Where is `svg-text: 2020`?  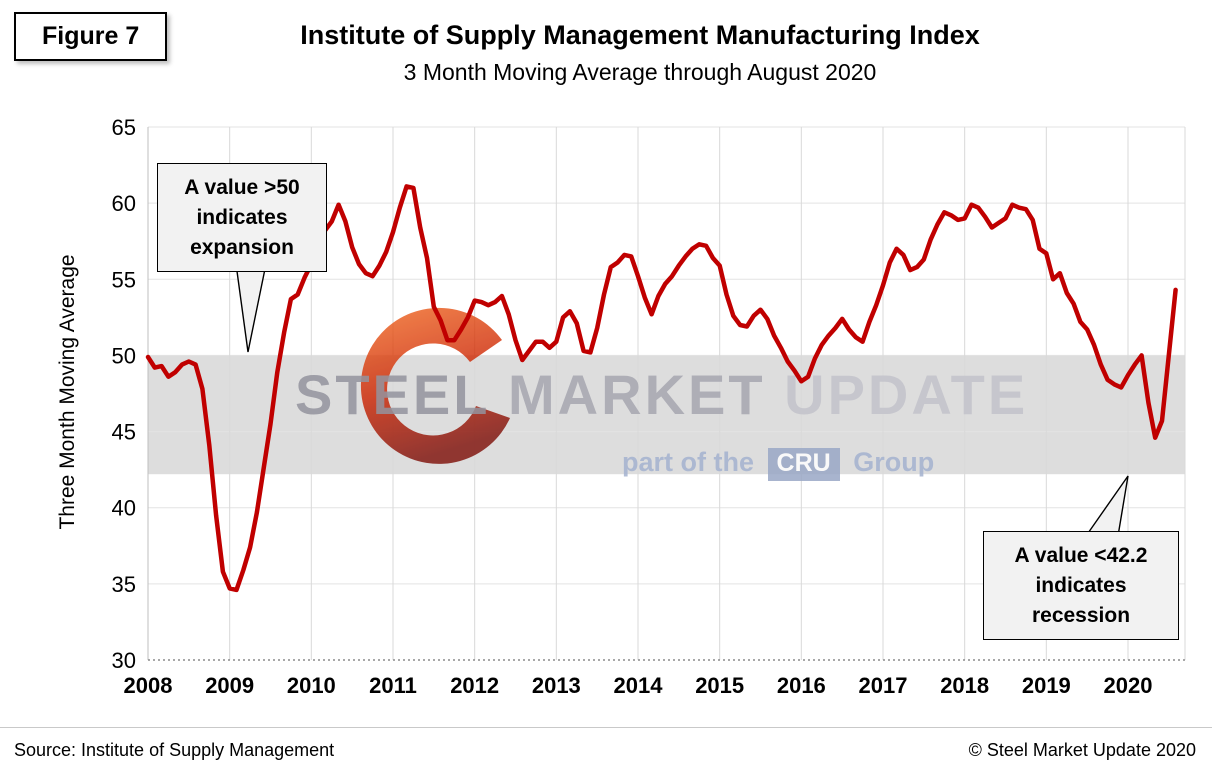
svg-text: 2020 is located at coordinates (1128, 685).